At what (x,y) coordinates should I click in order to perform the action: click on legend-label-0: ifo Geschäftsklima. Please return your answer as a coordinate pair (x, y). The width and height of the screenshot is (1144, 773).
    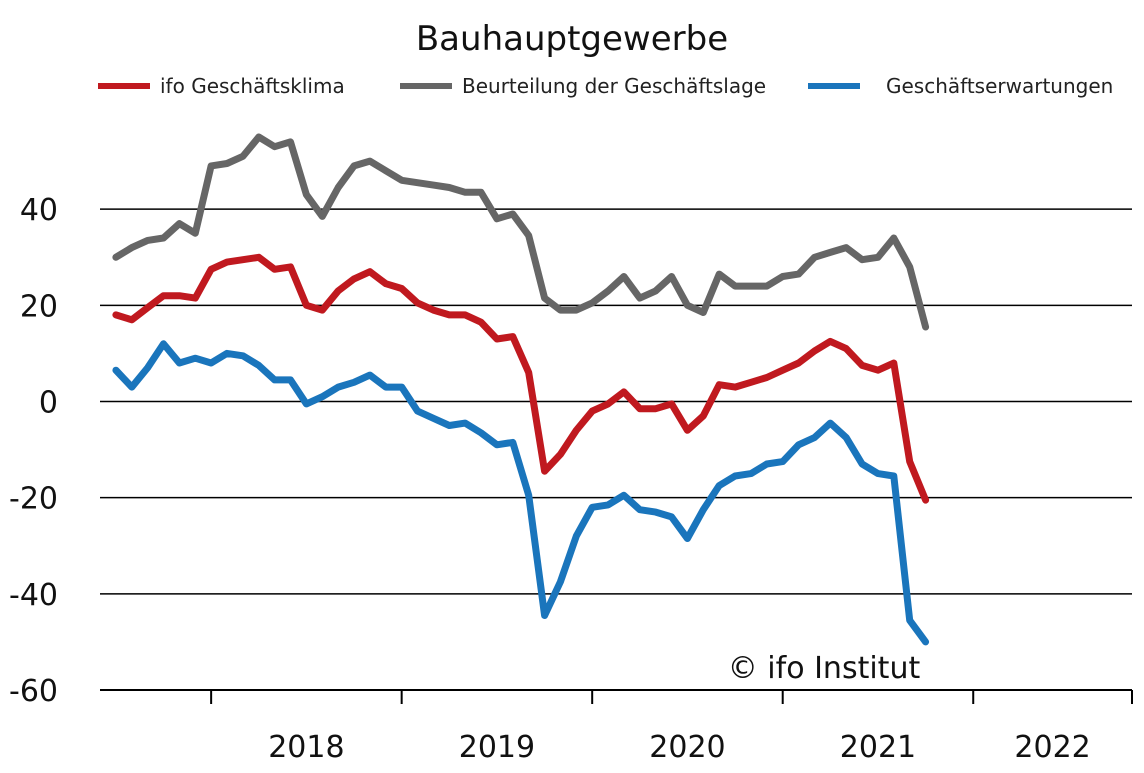
    Looking at the image, I should click on (252, 86).